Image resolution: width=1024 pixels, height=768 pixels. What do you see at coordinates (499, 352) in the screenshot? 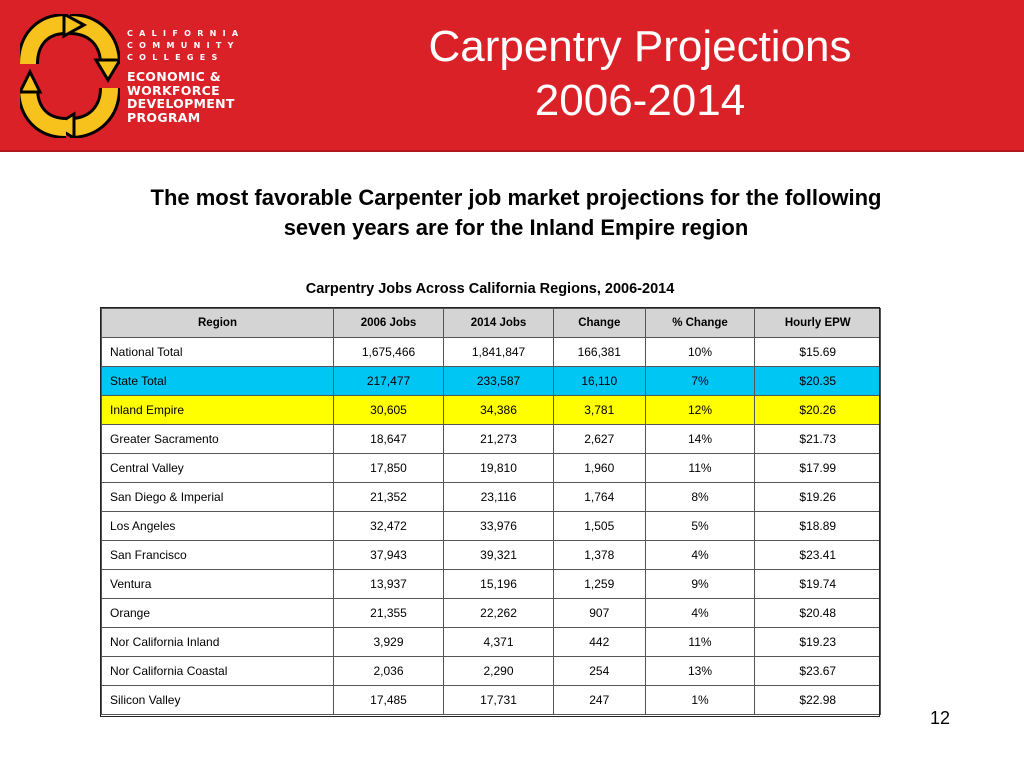
I see `jobs-2014-cell: 1,841,847` at bounding box center [499, 352].